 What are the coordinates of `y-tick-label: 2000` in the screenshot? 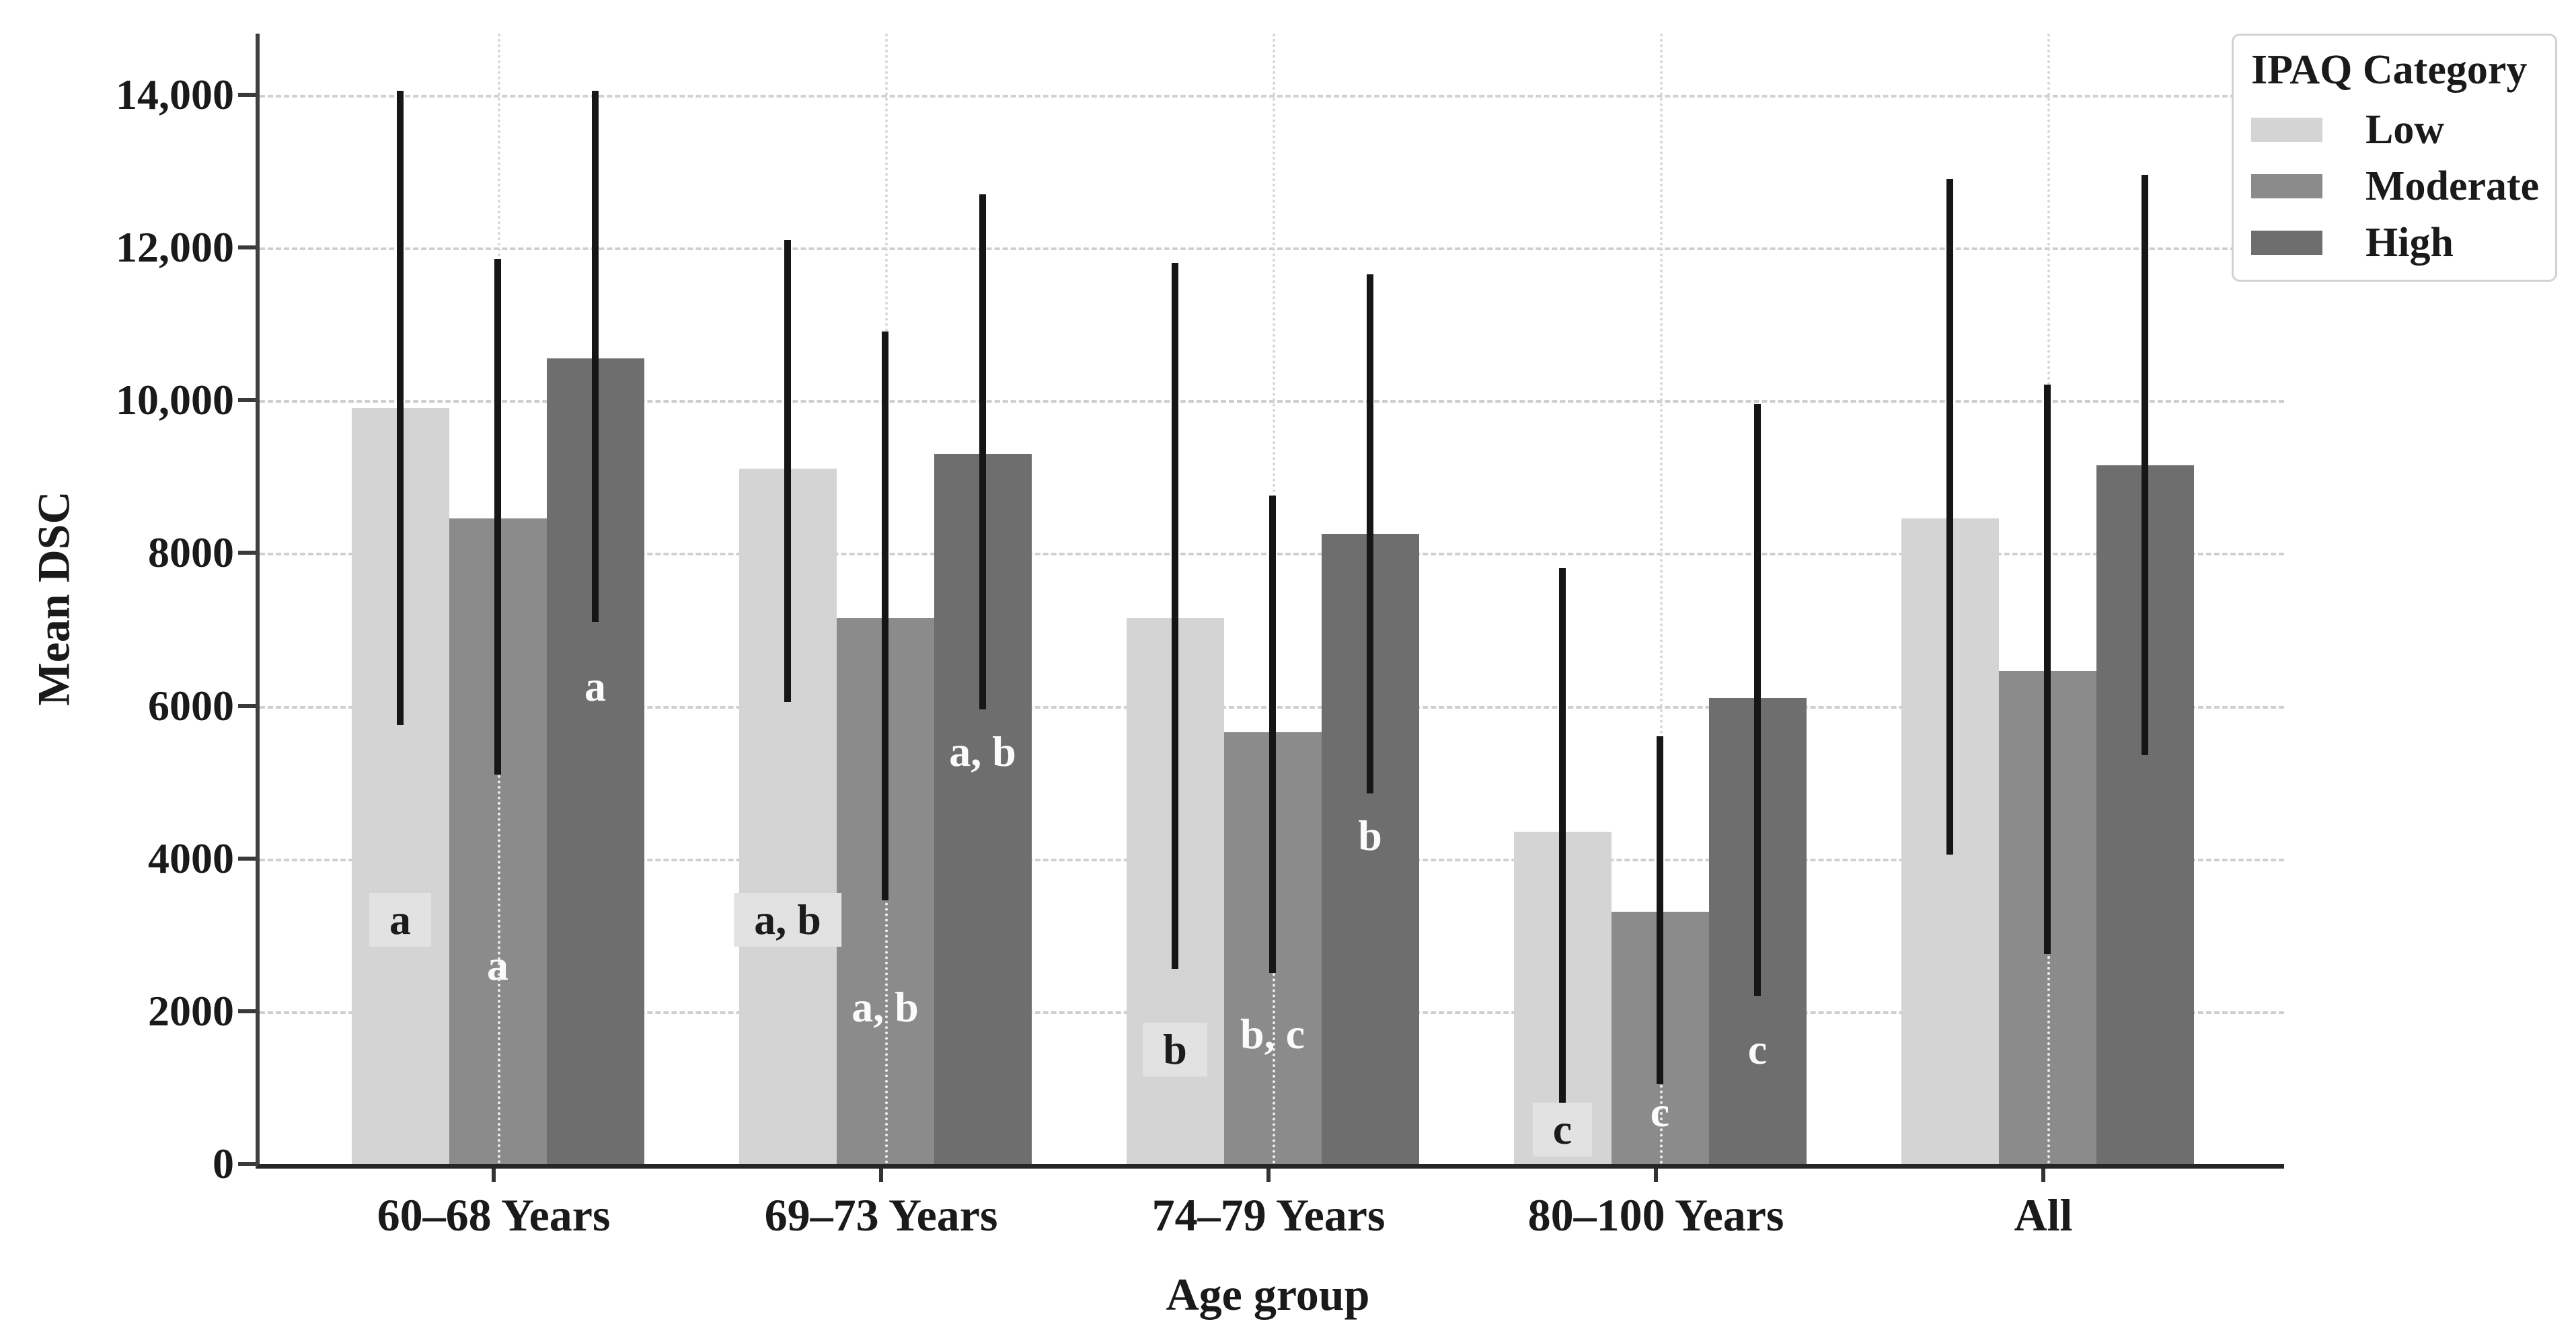 It's located at (191, 1010).